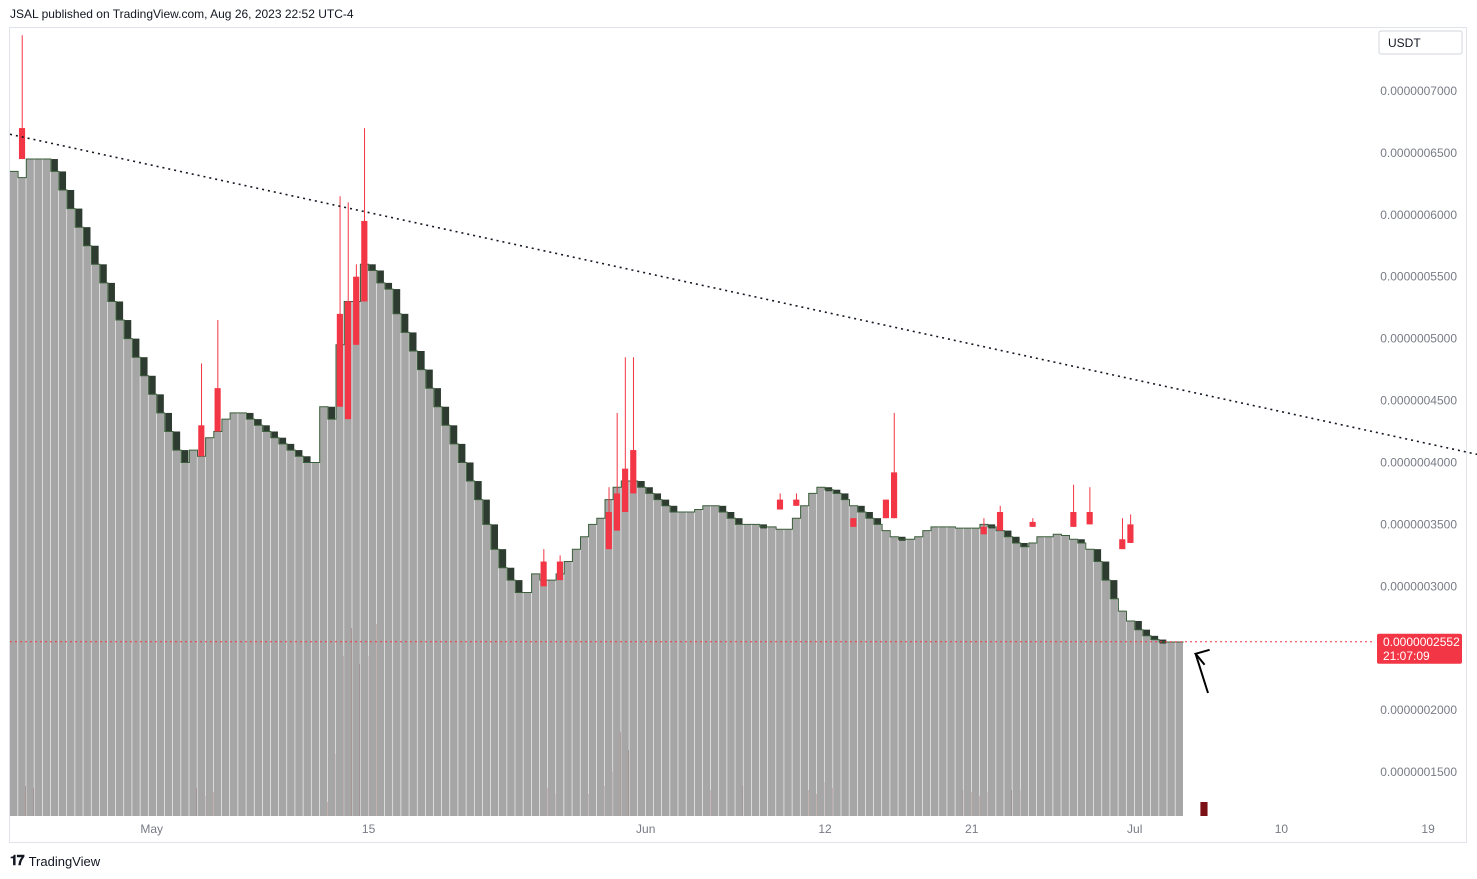  I want to click on last-price-badge, so click(1419, 648).